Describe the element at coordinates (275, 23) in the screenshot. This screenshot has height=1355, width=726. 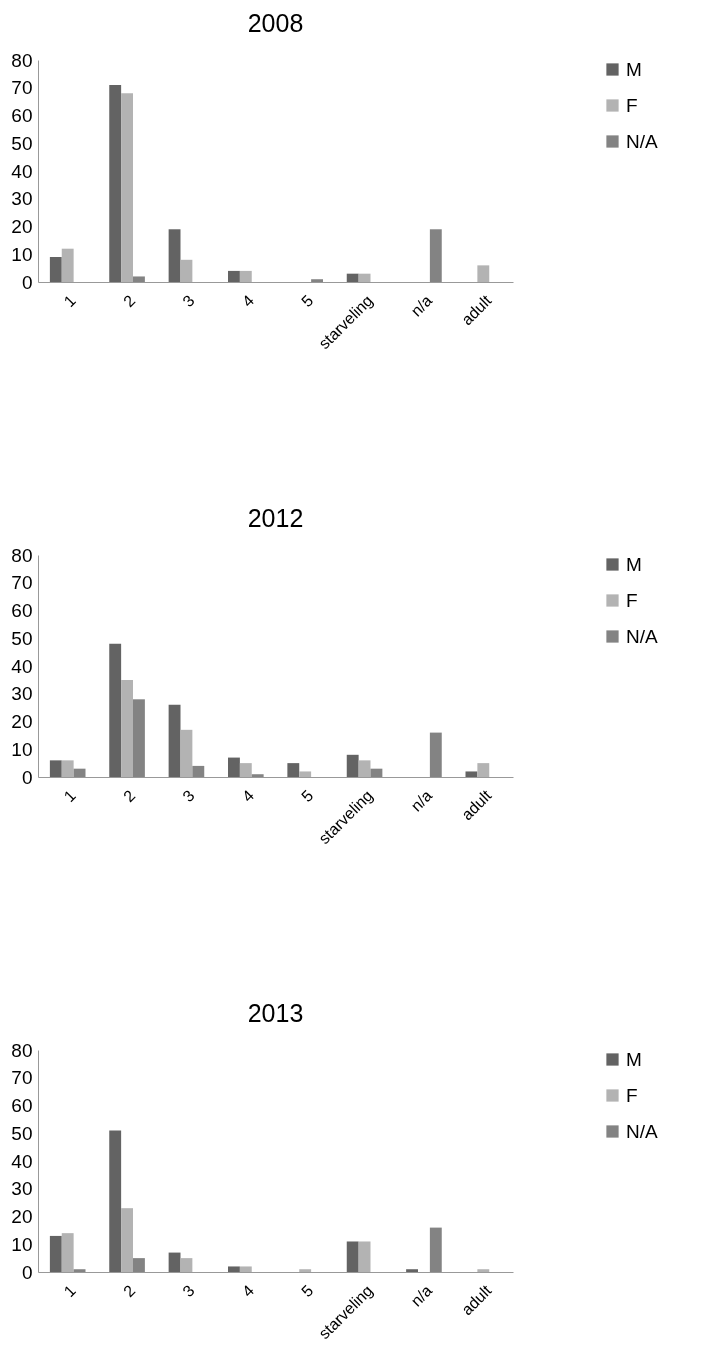
I see `chart-title: 2008` at that location.